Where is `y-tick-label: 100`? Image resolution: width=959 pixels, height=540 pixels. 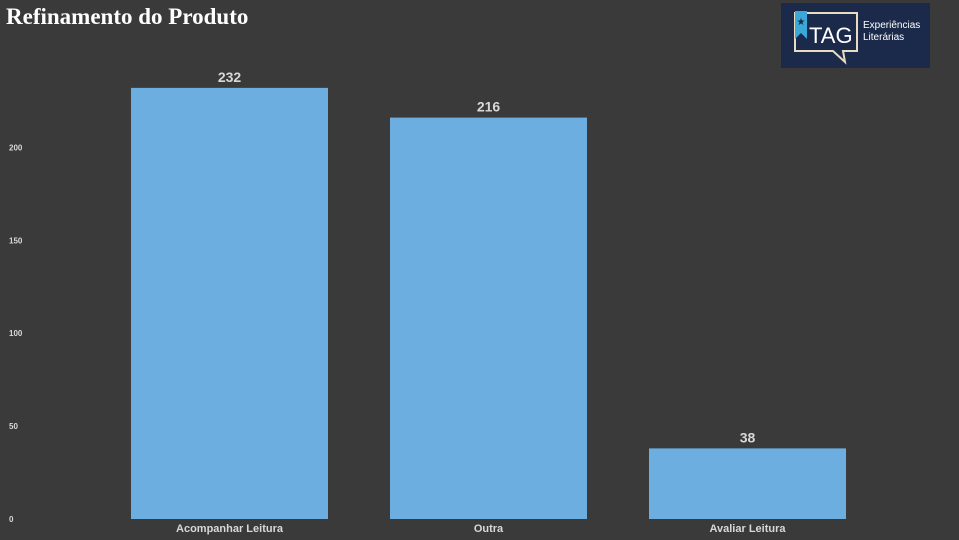
y-tick-label: 100 is located at coordinates (16, 333).